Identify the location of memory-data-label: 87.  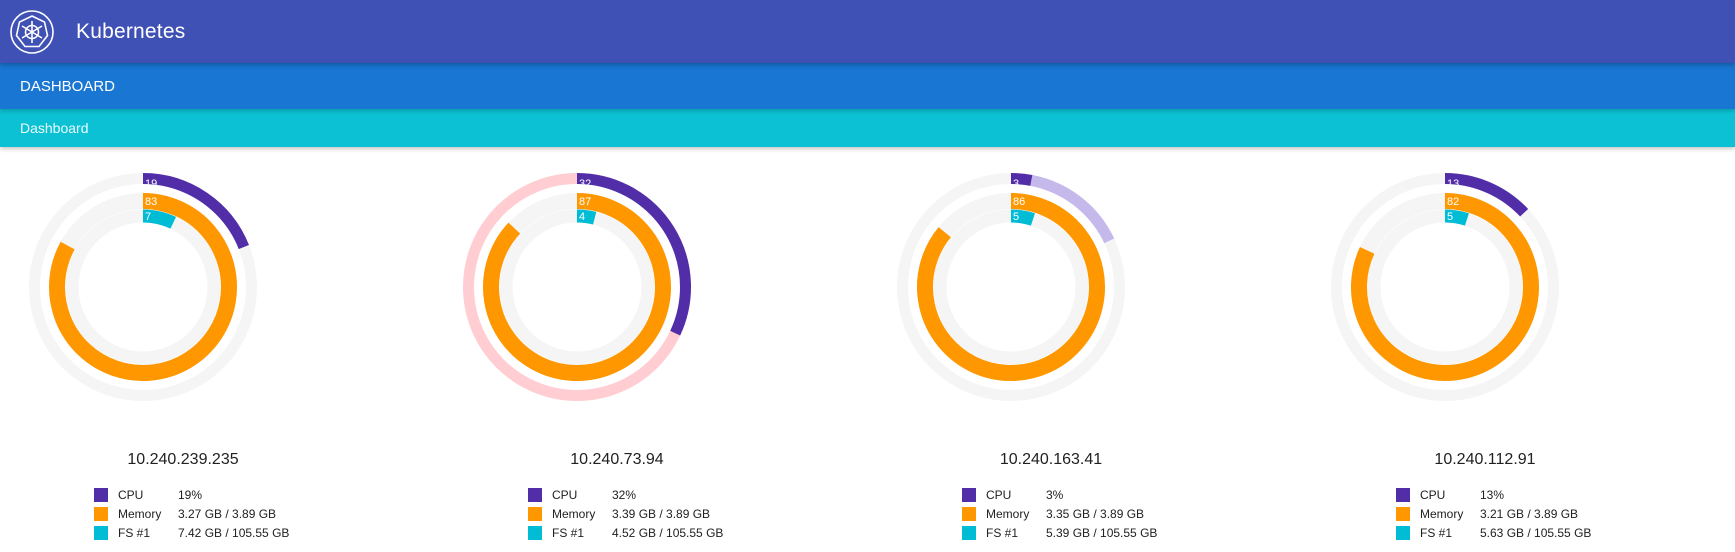
(585, 202).